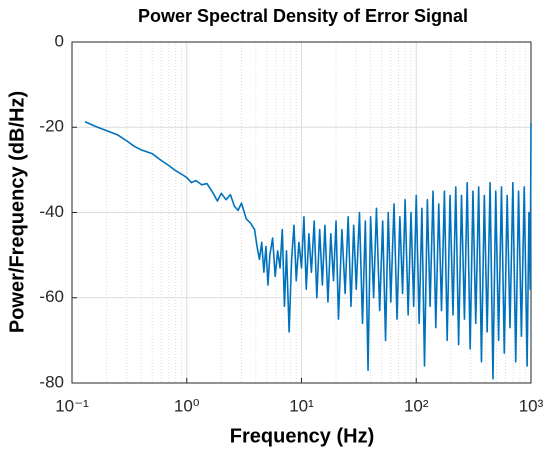 The width and height of the screenshot is (550, 454). What do you see at coordinates (303, 16) in the screenshot?
I see `chart-title: Power Spectral Density of Error Signal` at bounding box center [303, 16].